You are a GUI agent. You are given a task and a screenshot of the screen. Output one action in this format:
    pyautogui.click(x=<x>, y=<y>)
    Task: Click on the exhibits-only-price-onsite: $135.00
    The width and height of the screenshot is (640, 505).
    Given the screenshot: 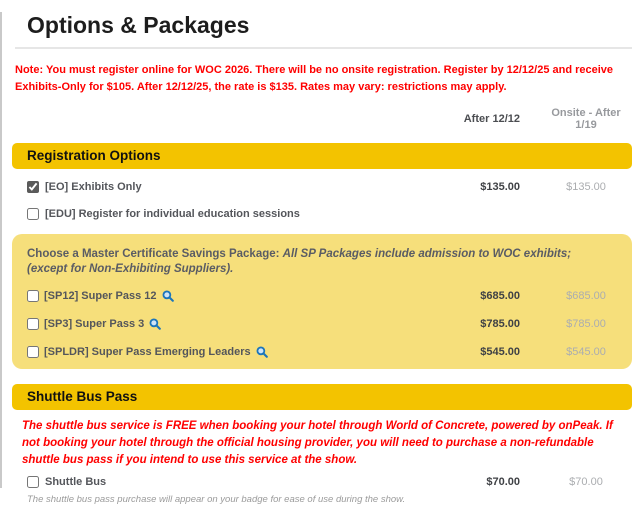 What is the action you would take?
    pyautogui.click(x=586, y=187)
    